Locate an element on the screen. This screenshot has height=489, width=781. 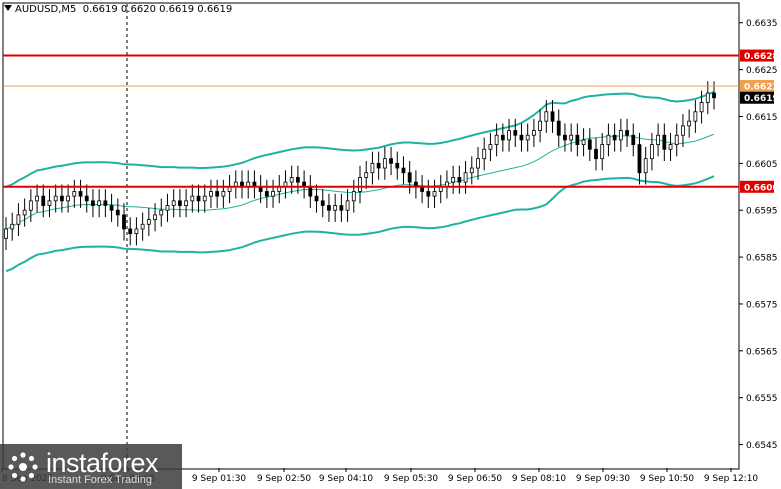
instaforex-logo-icon is located at coordinates (23, 467).